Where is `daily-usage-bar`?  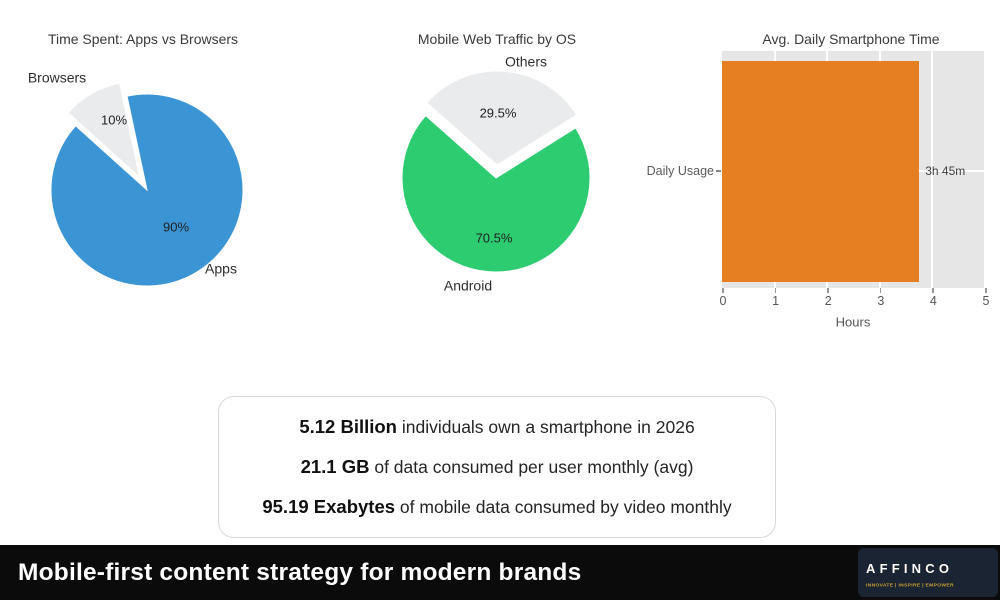
daily-usage-bar is located at coordinates (821, 171).